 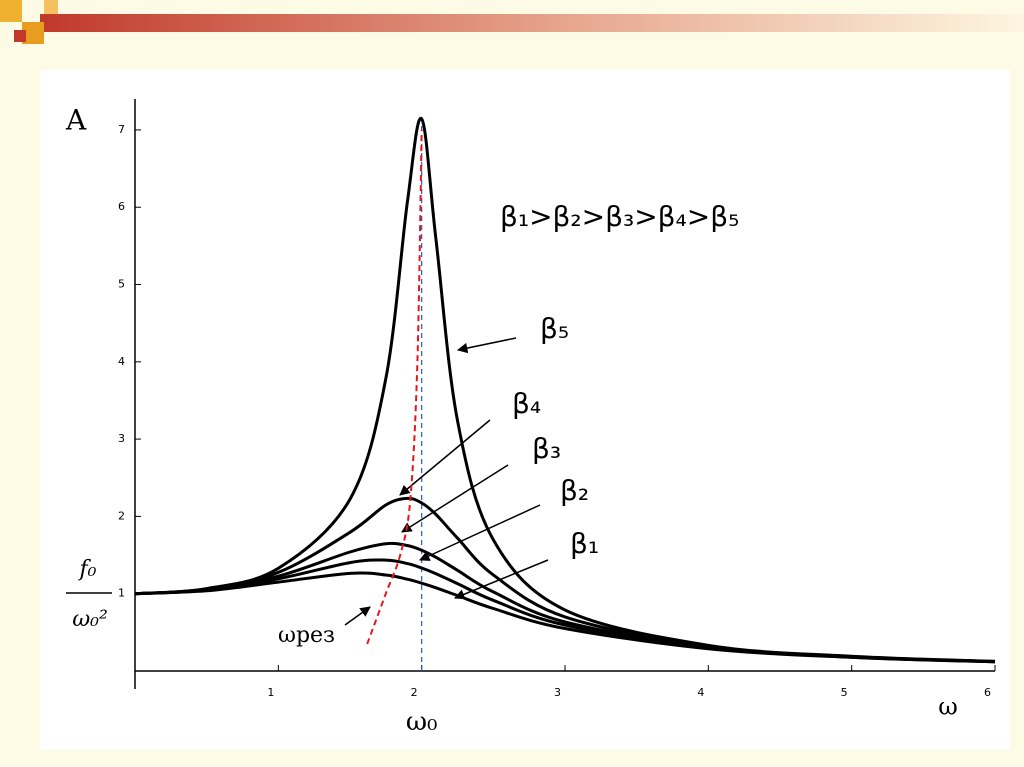 What do you see at coordinates (574, 490) in the screenshot?
I see `curve-label: β₂` at bounding box center [574, 490].